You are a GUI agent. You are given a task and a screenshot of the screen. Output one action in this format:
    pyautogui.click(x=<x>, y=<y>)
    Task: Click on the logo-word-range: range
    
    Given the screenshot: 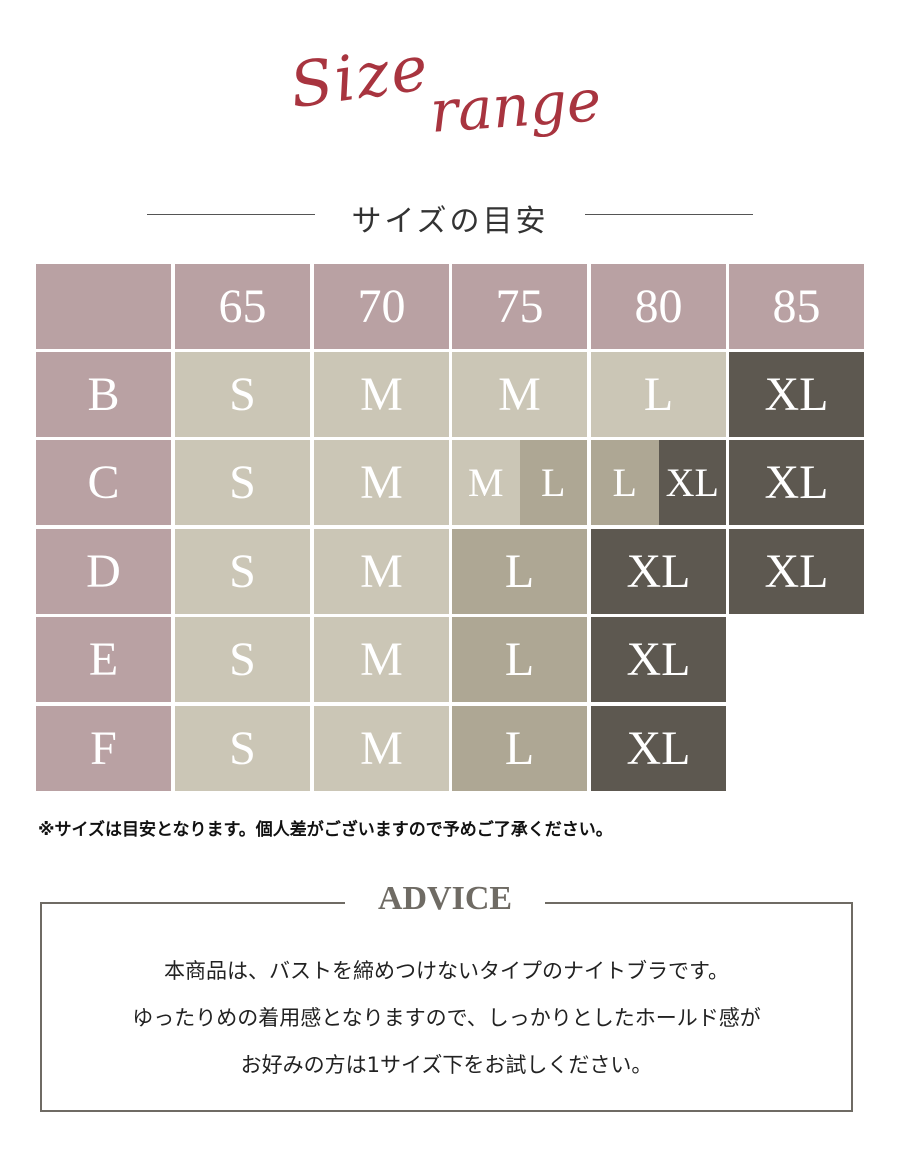 What is the action you would take?
    pyautogui.click(x=515, y=106)
    